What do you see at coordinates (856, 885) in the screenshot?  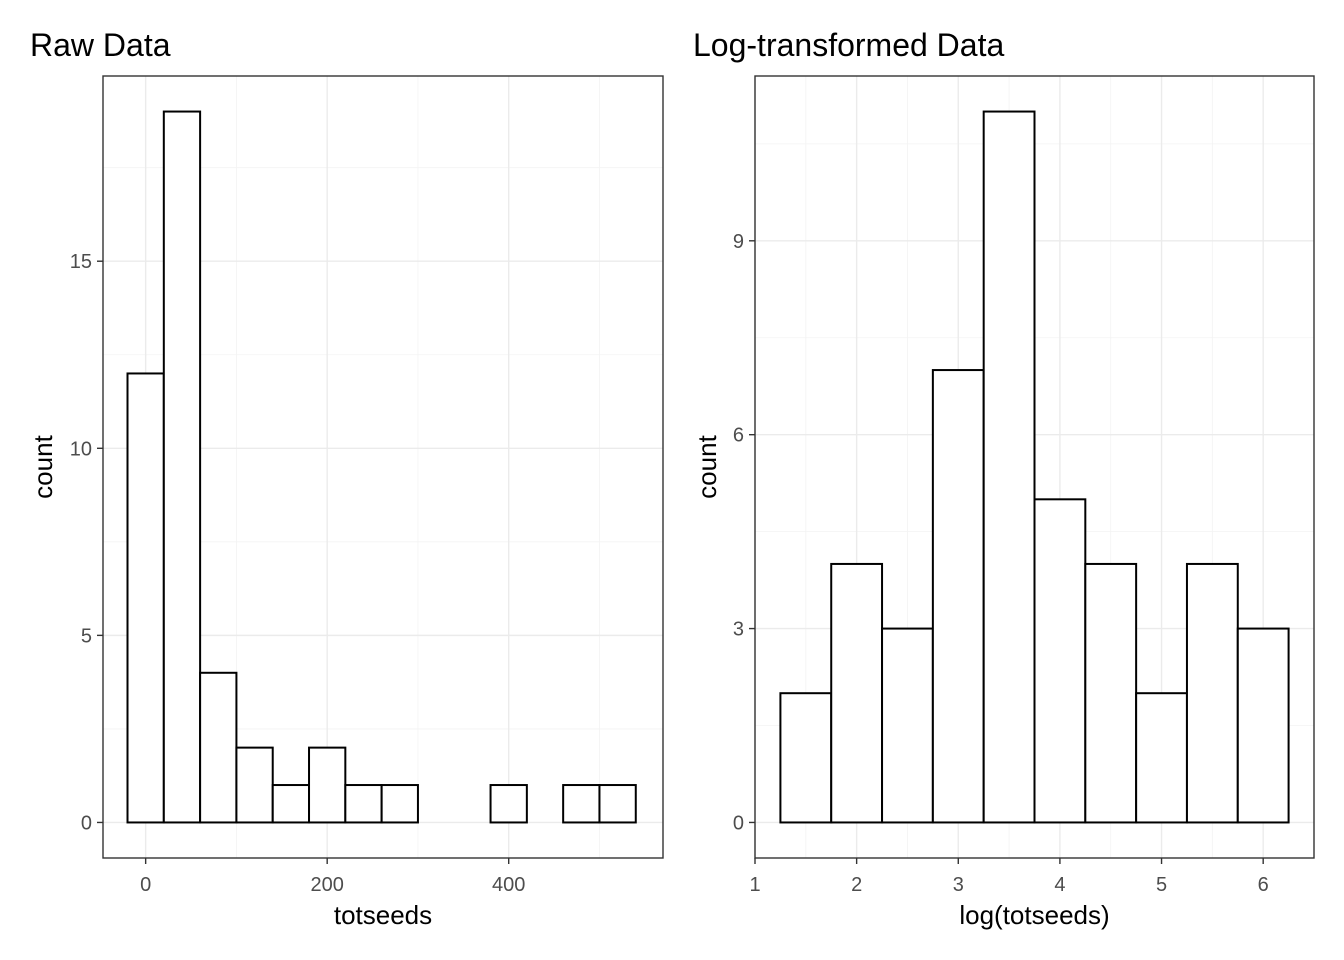 I see `x-tick-label: 2` at bounding box center [856, 885].